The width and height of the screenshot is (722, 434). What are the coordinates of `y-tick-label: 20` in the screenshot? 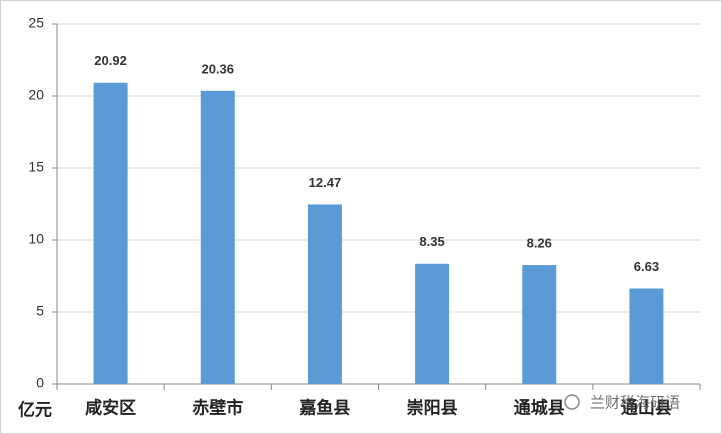 It's located at (36, 95).